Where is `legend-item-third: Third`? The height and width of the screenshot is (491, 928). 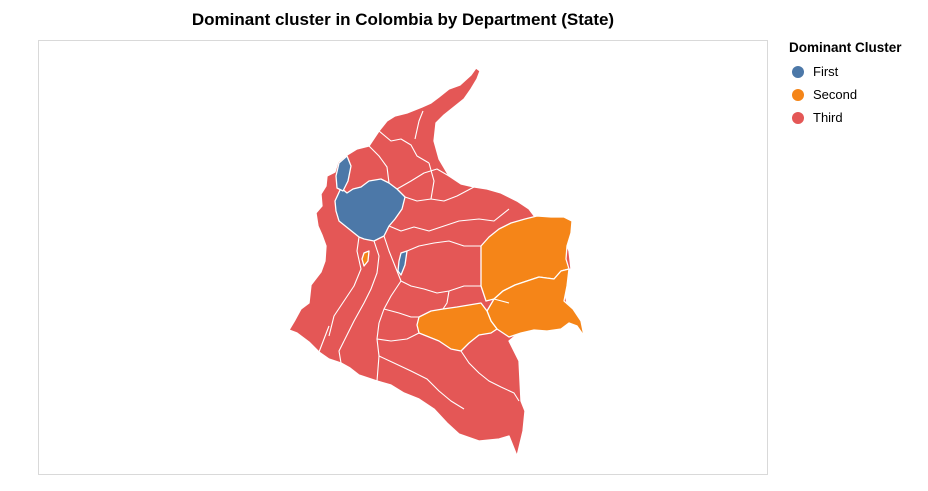 legend-item-third: Third is located at coordinates (856, 117).